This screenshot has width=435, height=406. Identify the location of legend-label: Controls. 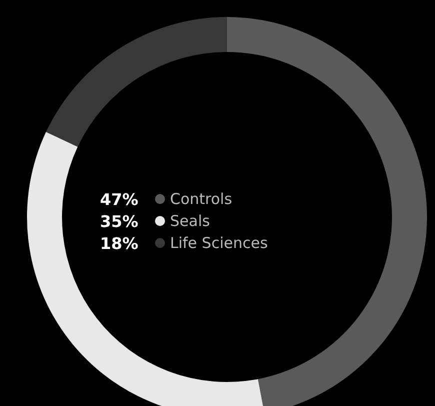
(201, 199).